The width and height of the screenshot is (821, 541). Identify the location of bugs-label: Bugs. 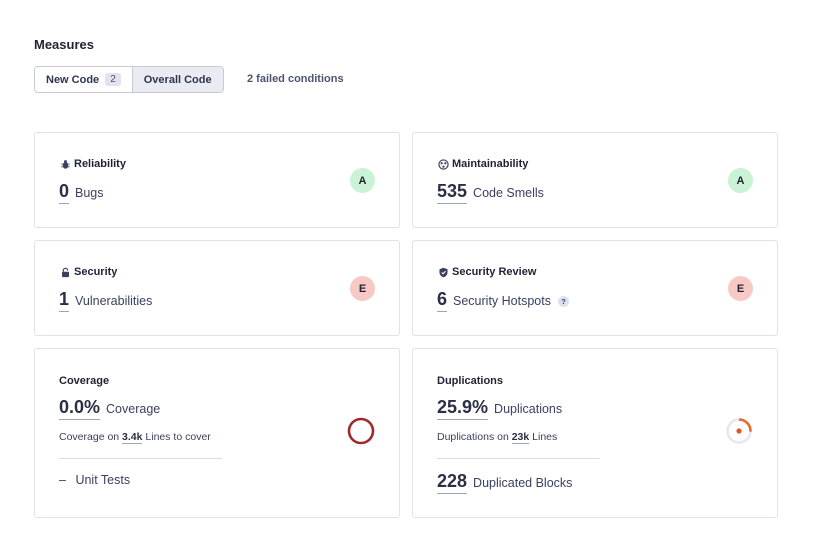
(89, 193).